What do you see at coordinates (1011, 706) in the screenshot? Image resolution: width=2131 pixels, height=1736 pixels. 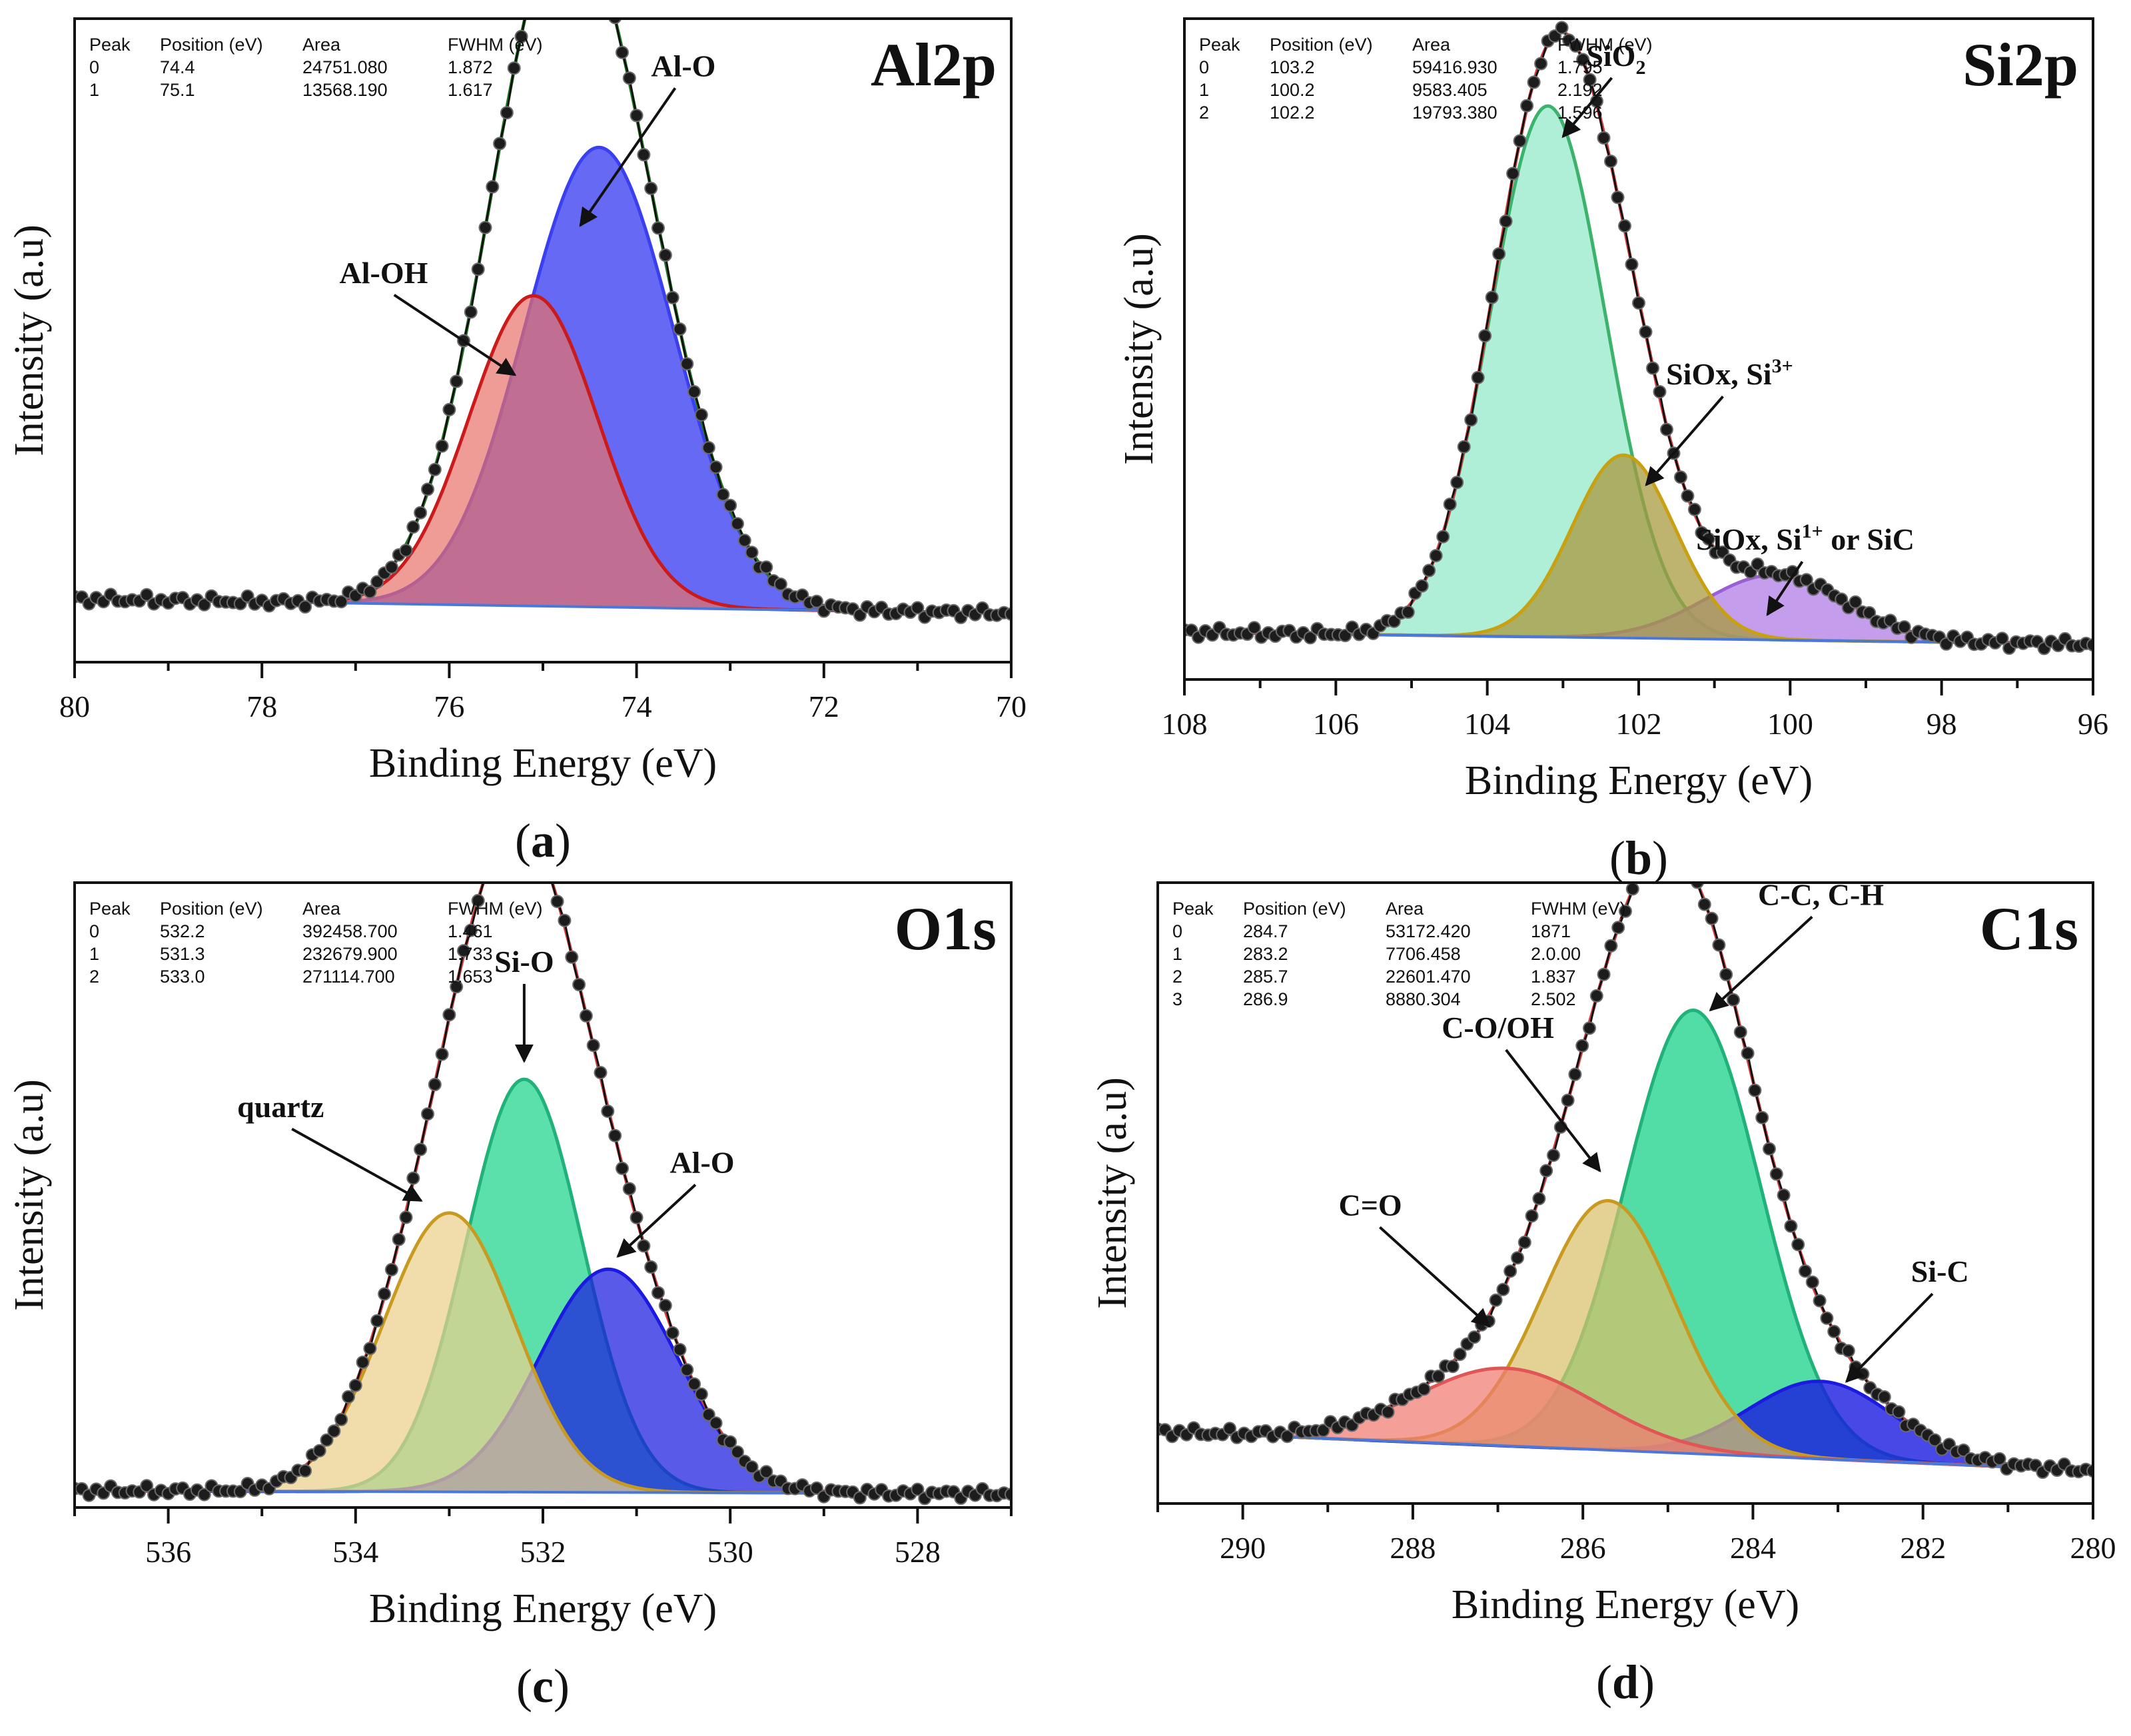 I see `x-tick-label: 70` at bounding box center [1011, 706].